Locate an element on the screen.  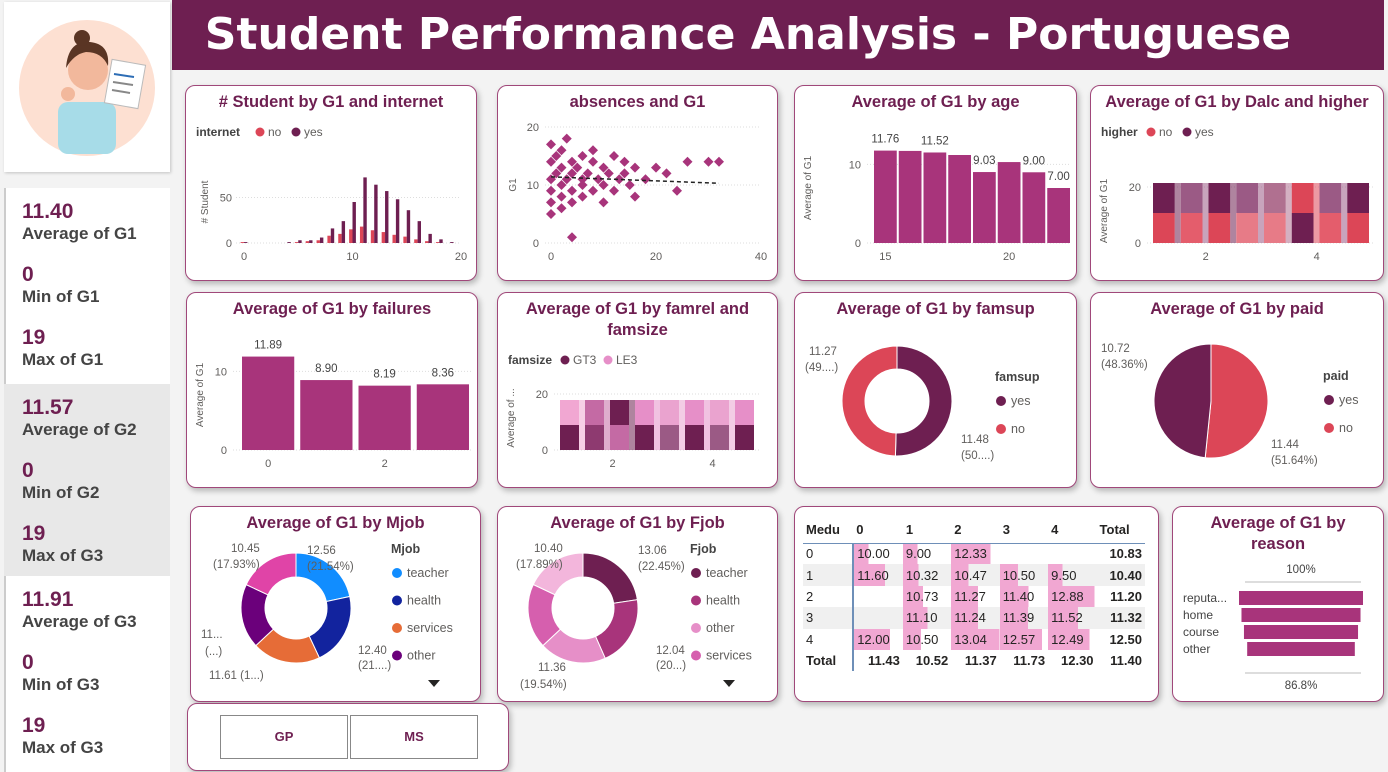
data-label: (17.89%) is located at coordinates (539, 565).